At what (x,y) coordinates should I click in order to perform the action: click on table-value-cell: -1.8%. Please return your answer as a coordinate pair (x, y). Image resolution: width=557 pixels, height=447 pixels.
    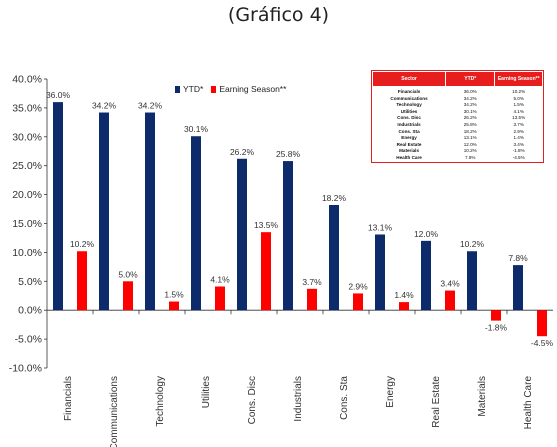
    Looking at the image, I should click on (518, 151).